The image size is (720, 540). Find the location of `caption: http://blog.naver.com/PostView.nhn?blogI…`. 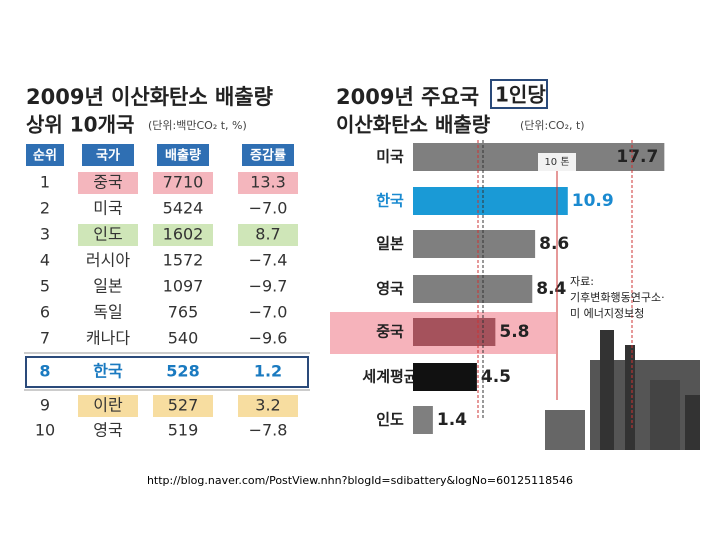

caption: http://blog.naver.com/PostView.nhn?blogI… is located at coordinates (360, 480).